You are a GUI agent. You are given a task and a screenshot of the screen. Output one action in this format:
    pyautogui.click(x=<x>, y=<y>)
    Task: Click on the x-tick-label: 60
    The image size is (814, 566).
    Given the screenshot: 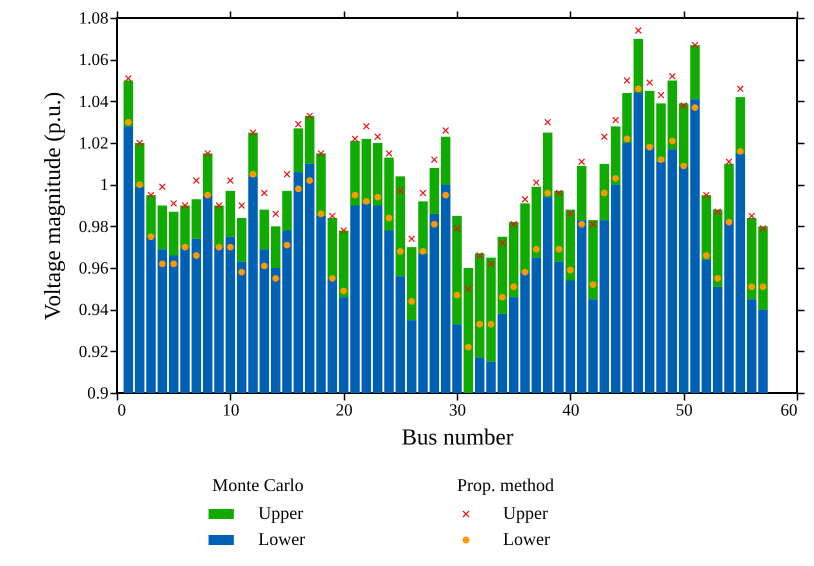 What is the action you would take?
    pyautogui.click(x=789, y=410)
    